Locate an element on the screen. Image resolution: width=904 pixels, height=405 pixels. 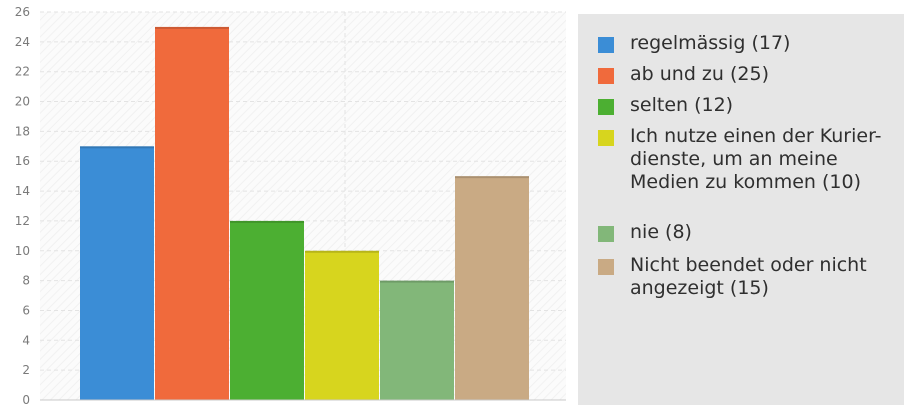
legend-label: Nicht beendet oder nicht angezeigt (15) is located at coordinates (748, 276).